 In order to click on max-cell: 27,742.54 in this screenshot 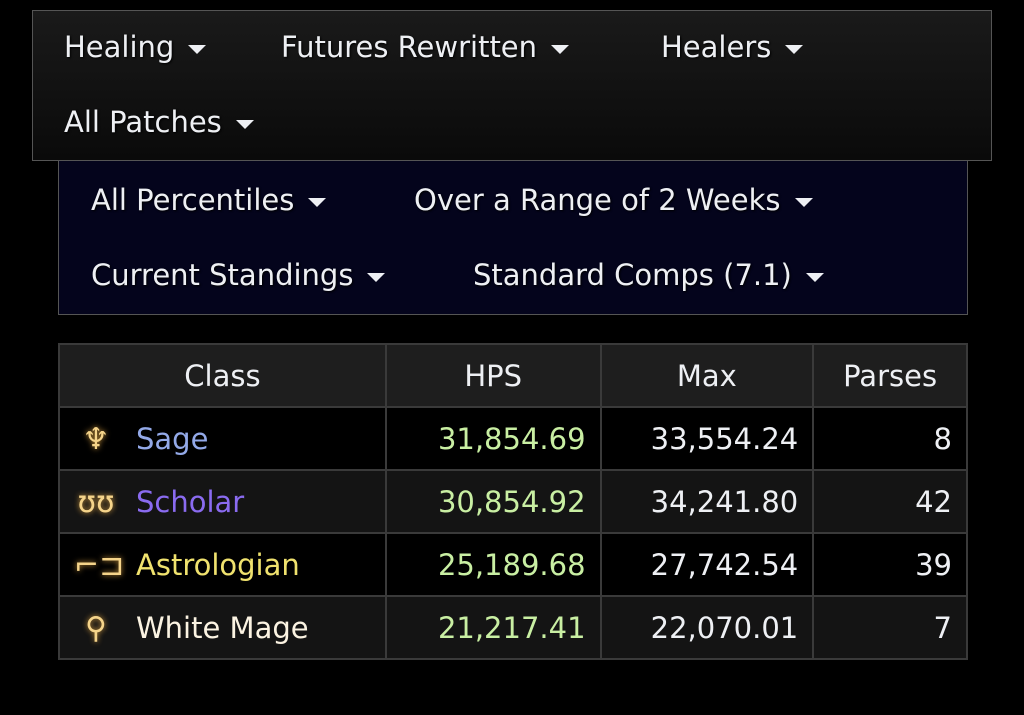, I will do `click(707, 564)`.